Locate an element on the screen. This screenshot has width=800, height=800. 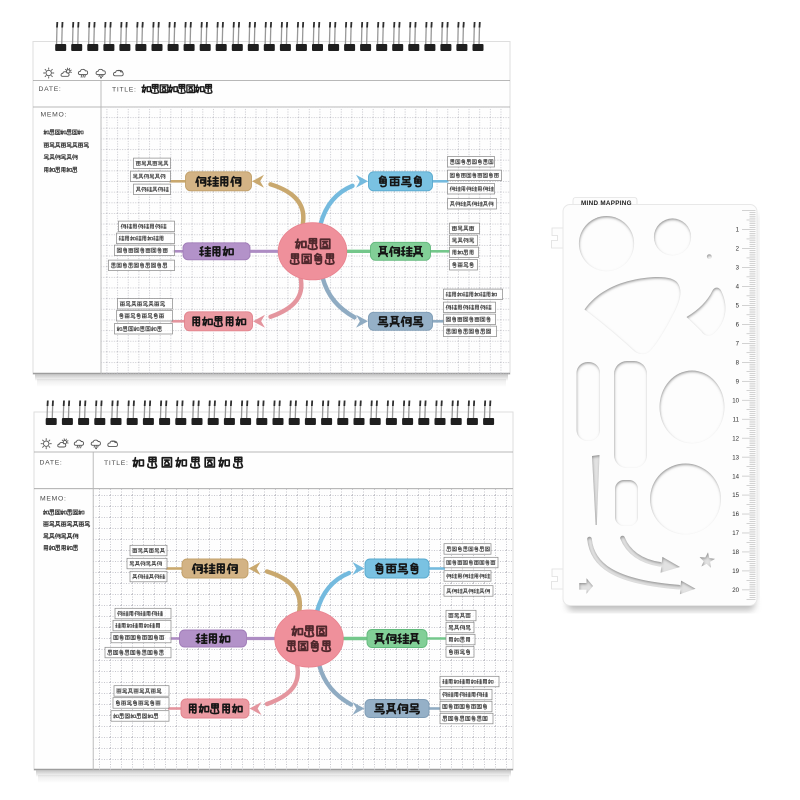
svg-text: 11 is located at coordinates (736, 419).